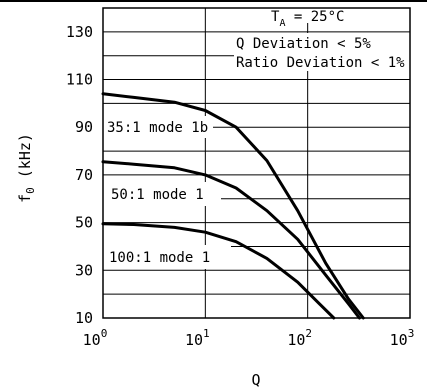 This screenshot has height=392, width=427. I want to click on series-label-35-1: 35:1 mode 1b, so click(157, 128).